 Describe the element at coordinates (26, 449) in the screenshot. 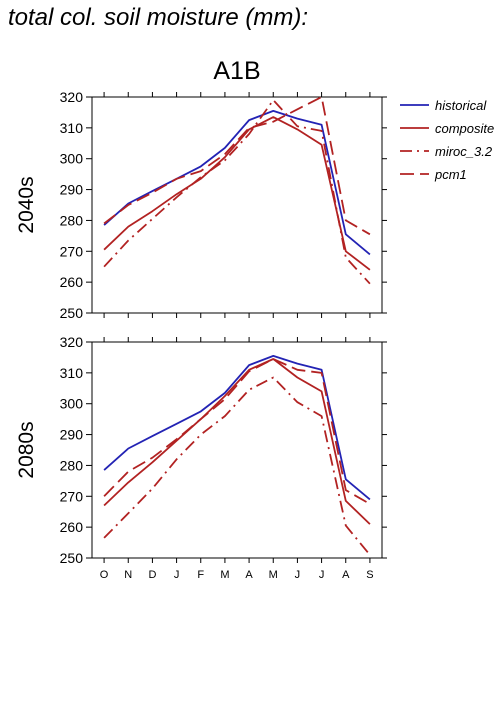

I see `y-axis-label: 2080s` at that location.